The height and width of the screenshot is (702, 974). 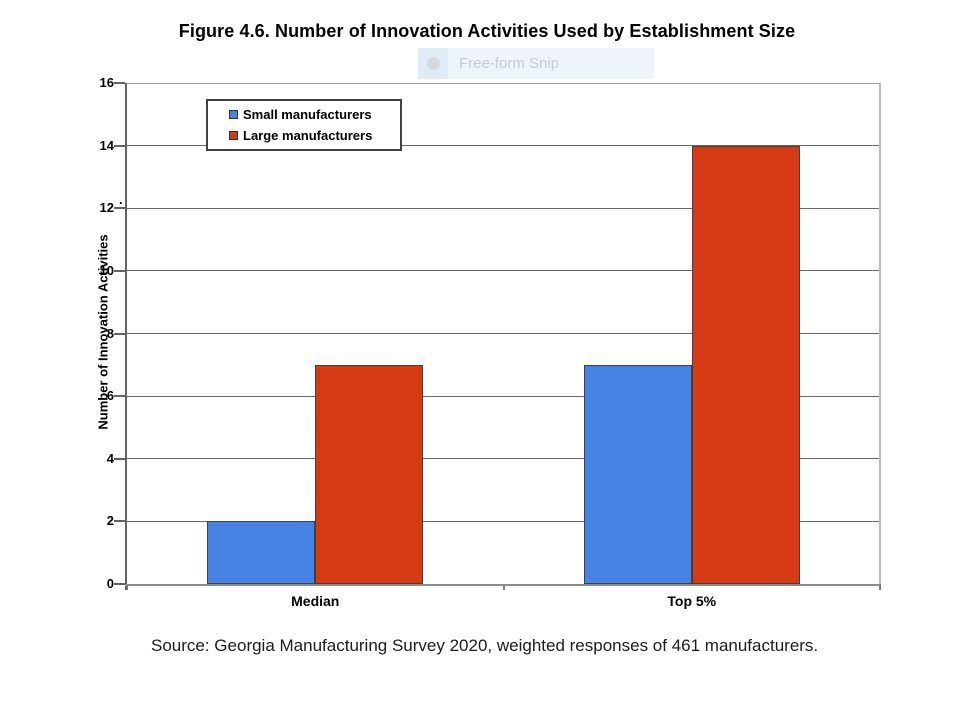 What do you see at coordinates (110, 396) in the screenshot?
I see `y-tick-label-6: 6` at bounding box center [110, 396].